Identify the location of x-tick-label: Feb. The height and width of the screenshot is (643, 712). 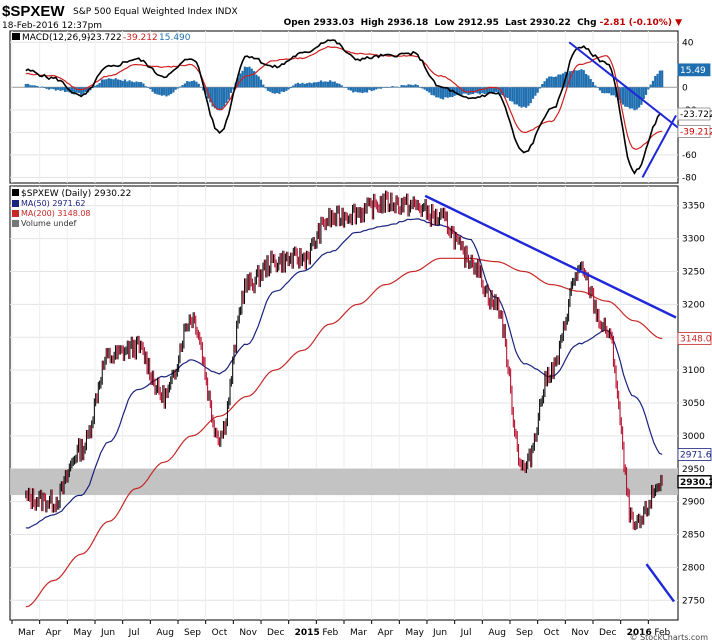
(330, 633).